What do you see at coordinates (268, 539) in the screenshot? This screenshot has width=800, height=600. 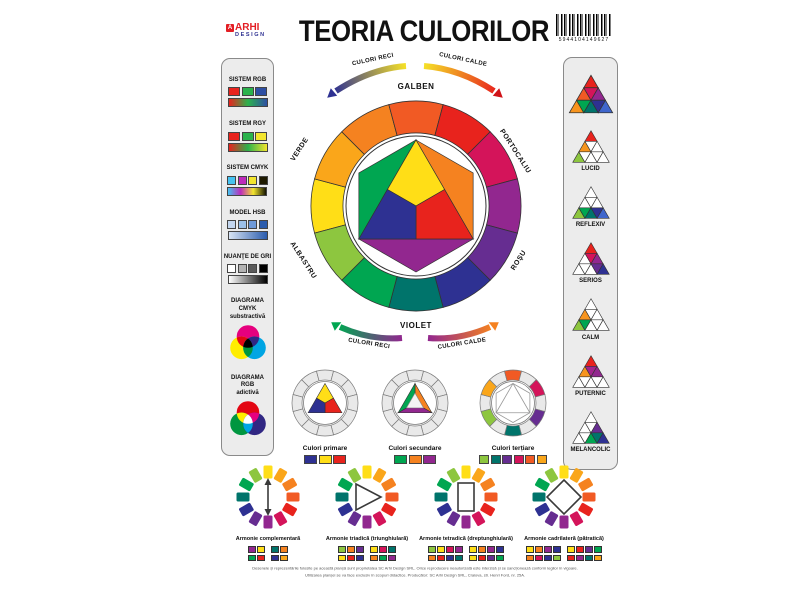 I see `harmony-complementary-label: Armonie complementară` at bounding box center [268, 539].